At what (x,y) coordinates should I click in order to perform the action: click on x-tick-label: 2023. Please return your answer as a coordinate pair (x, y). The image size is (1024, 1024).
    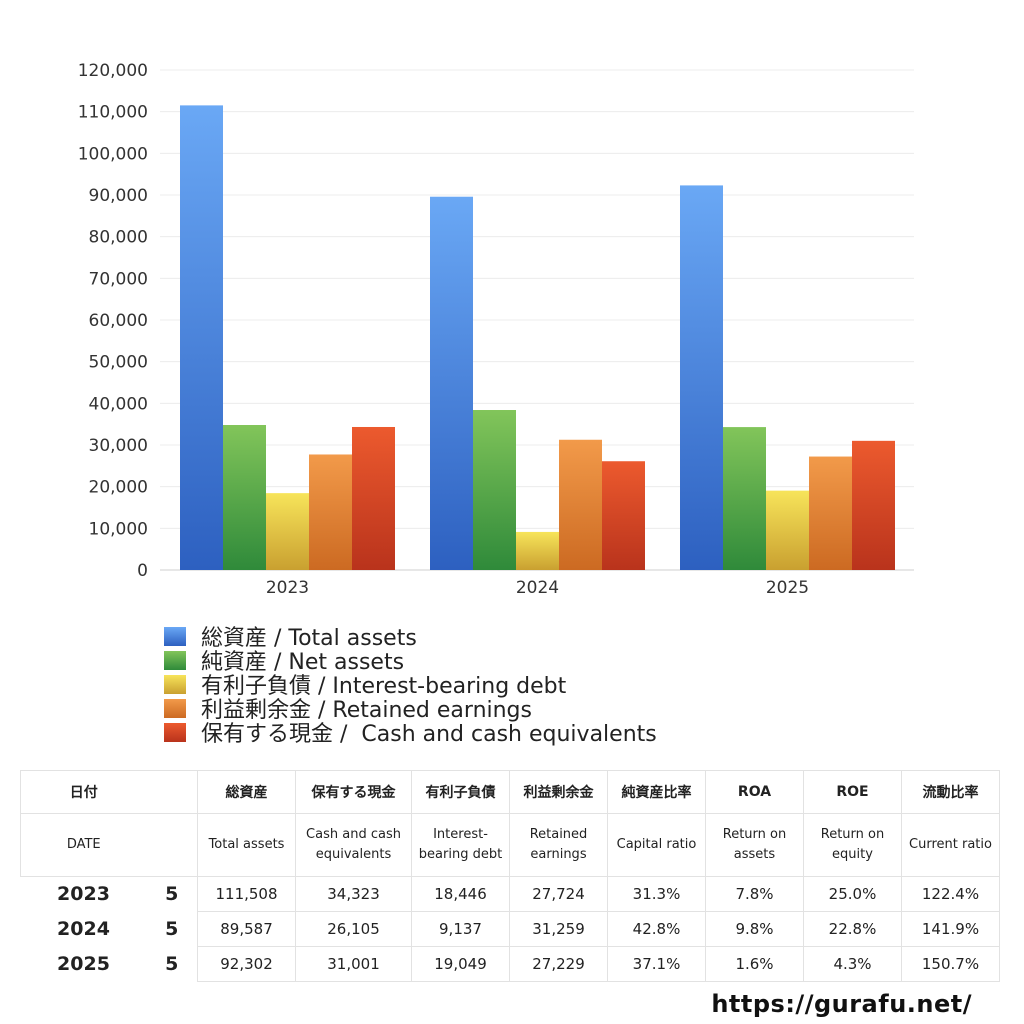
    Looking at the image, I should click on (287, 588).